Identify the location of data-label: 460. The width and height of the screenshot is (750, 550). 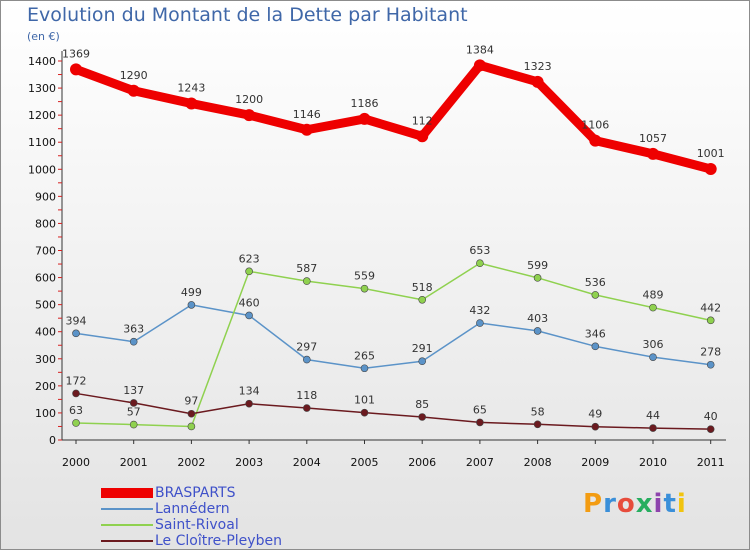
(249, 302).